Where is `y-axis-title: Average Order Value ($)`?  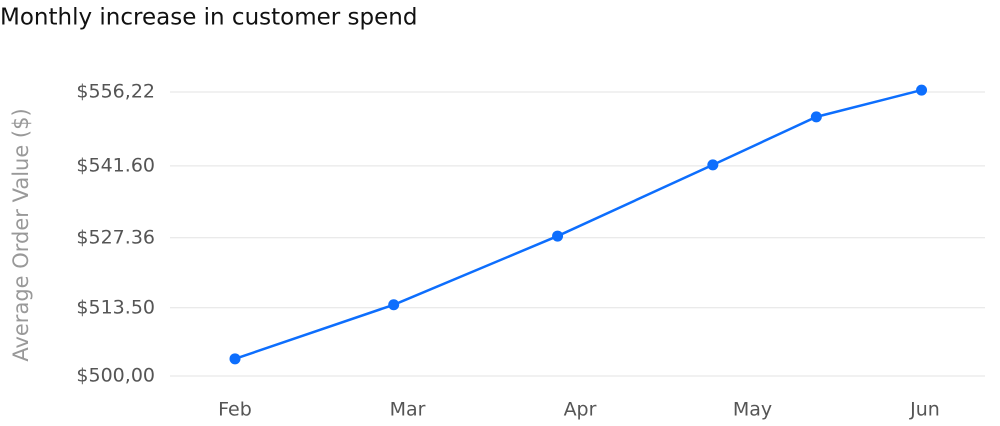 y-axis-title: Average Order Value ($) is located at coordinates (21, 234).